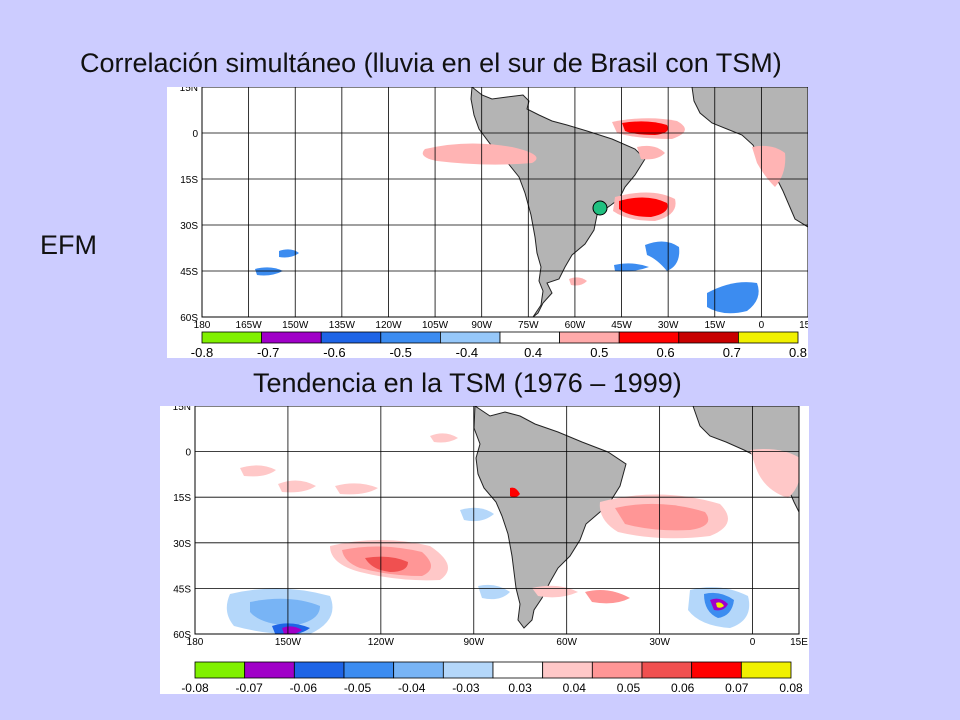 The width and height of the screenshot is (960, 720). Describe the element at coordinates (412, 687) in the screenshot. I see `colorbar-tick-label: -0.04` at that location.